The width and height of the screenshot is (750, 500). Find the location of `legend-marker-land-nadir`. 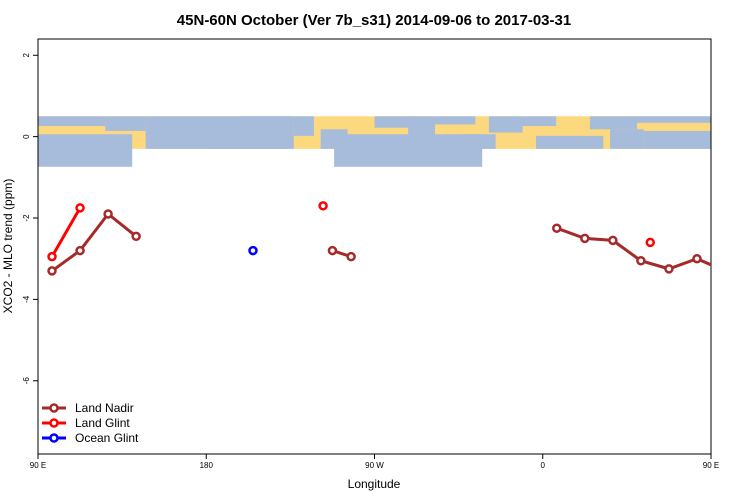

legend-marker-land-nadir is located at coordinates (54, 408).